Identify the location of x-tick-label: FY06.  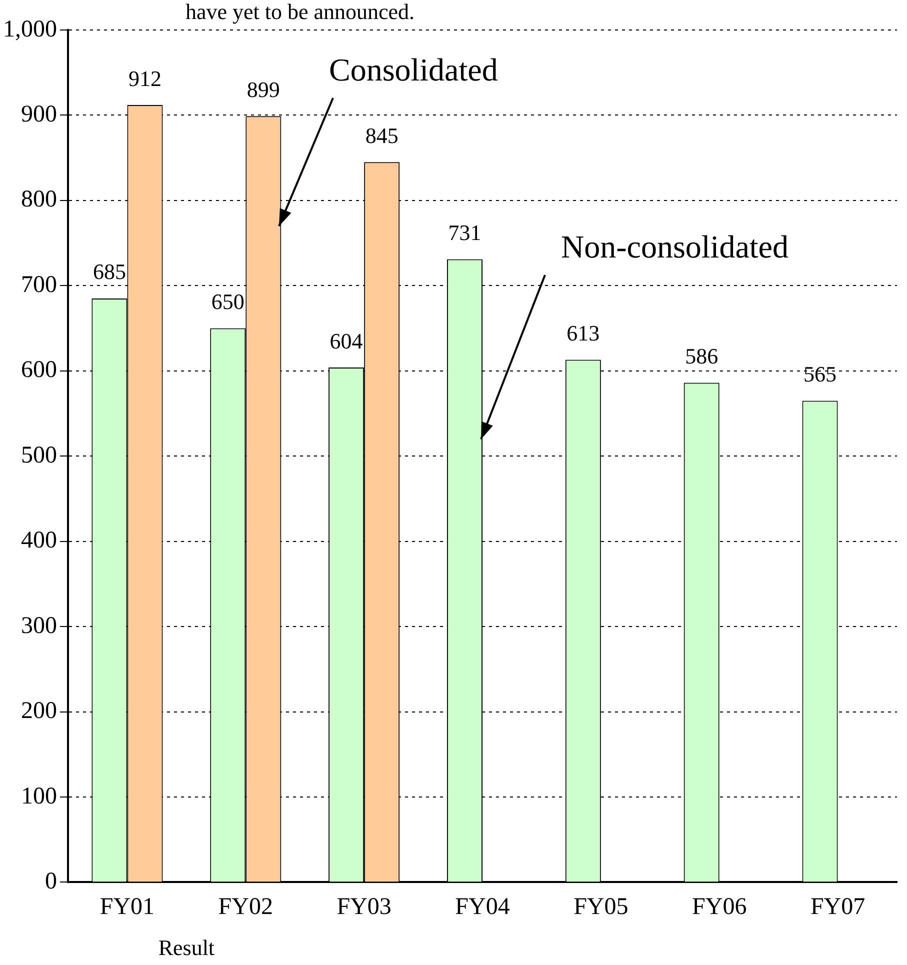
(719, 907).